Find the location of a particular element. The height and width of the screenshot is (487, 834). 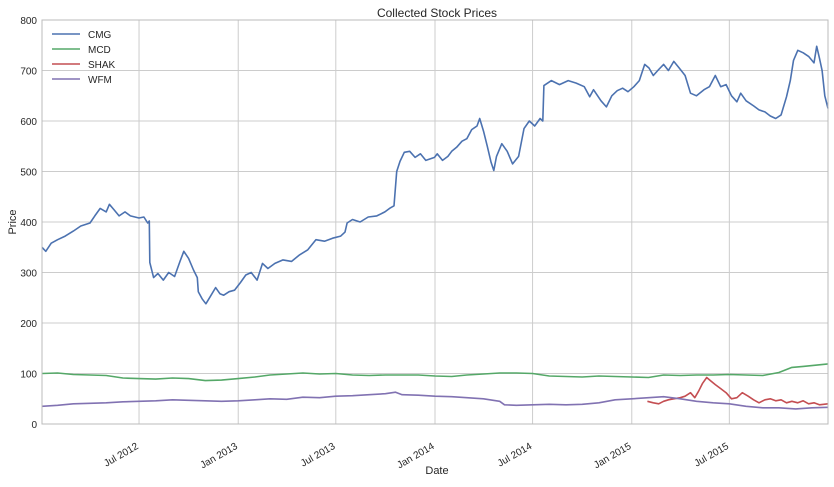

y-tick-label: 700 is located at coordinates (28, 72).